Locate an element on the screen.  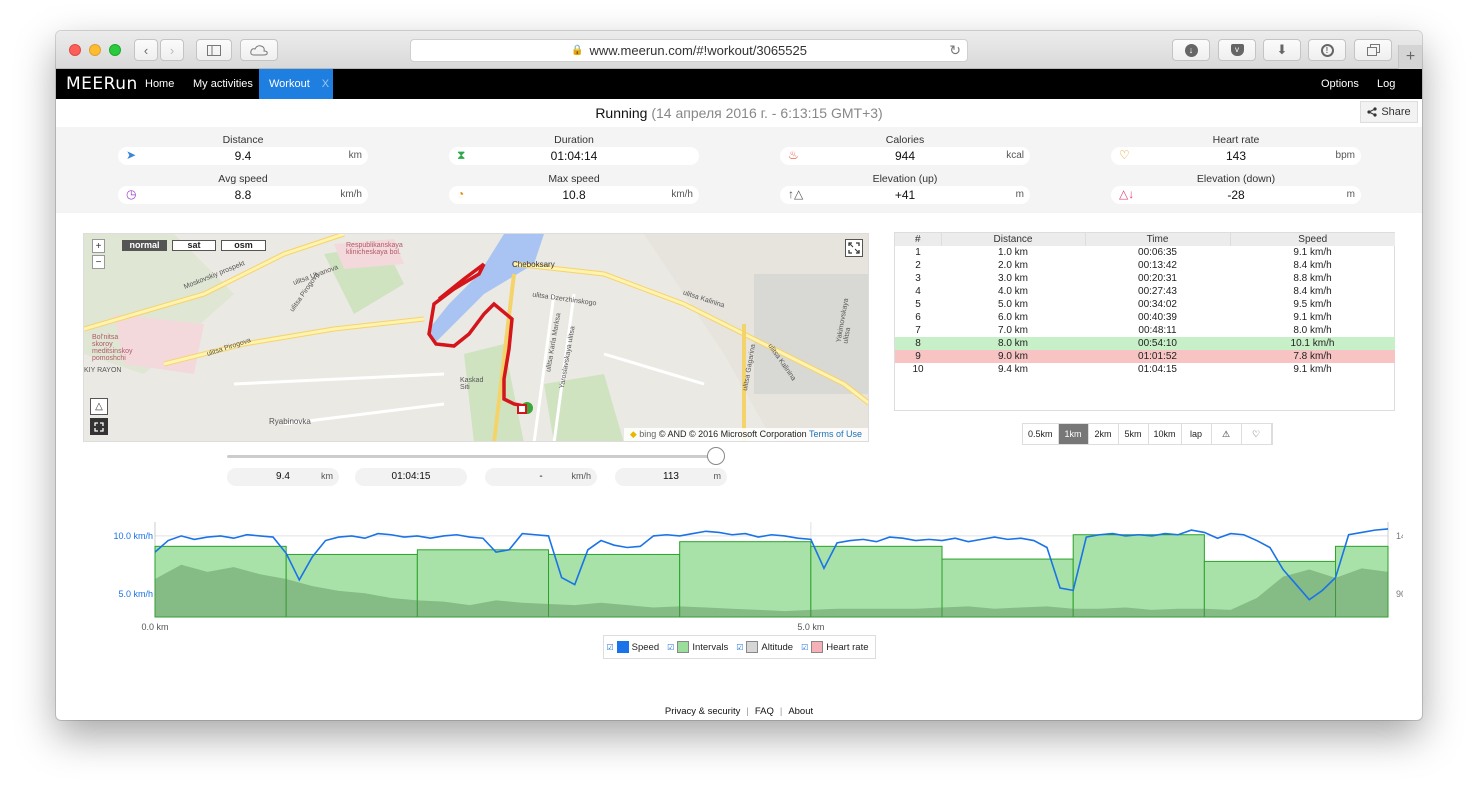
split-row: 8 8.0 km 00:54:10 10.1 km/h is located at coordinates (1145, 343).